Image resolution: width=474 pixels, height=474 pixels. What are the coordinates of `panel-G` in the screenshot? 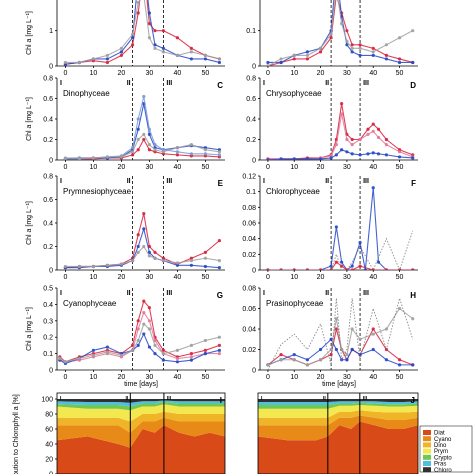 It's located at (140, 329).